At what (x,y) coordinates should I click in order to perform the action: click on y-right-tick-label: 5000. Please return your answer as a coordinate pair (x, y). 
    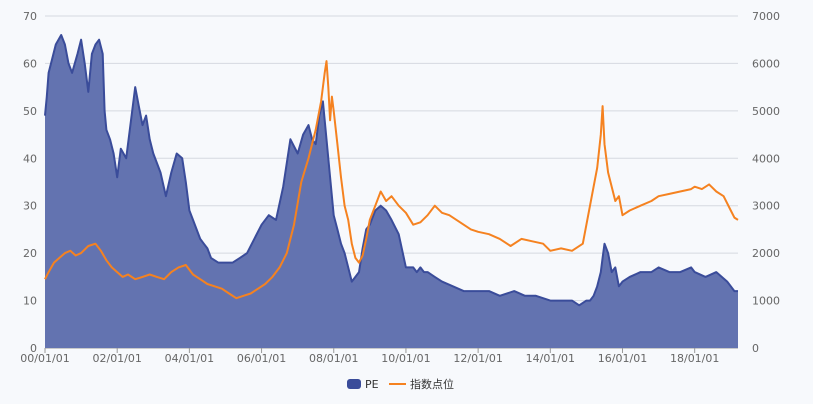
    Looking at the image, I should click on (766, 111).